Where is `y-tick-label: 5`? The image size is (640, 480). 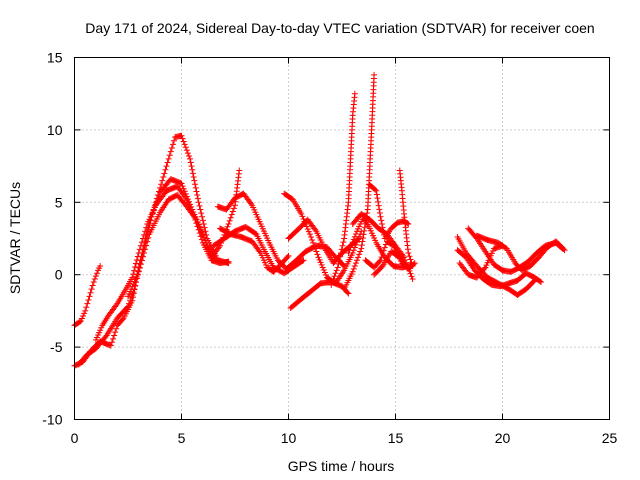 y-tick-label: 5 is located at coordinates (59, 202).